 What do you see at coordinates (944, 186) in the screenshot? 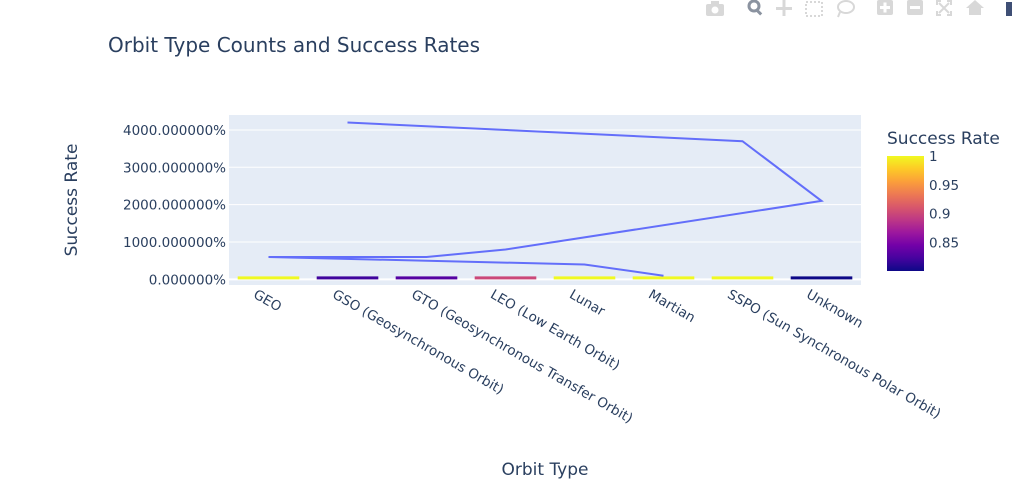
I see `colorbar-tick-label: 0.95` at bounding box center [944, 186].